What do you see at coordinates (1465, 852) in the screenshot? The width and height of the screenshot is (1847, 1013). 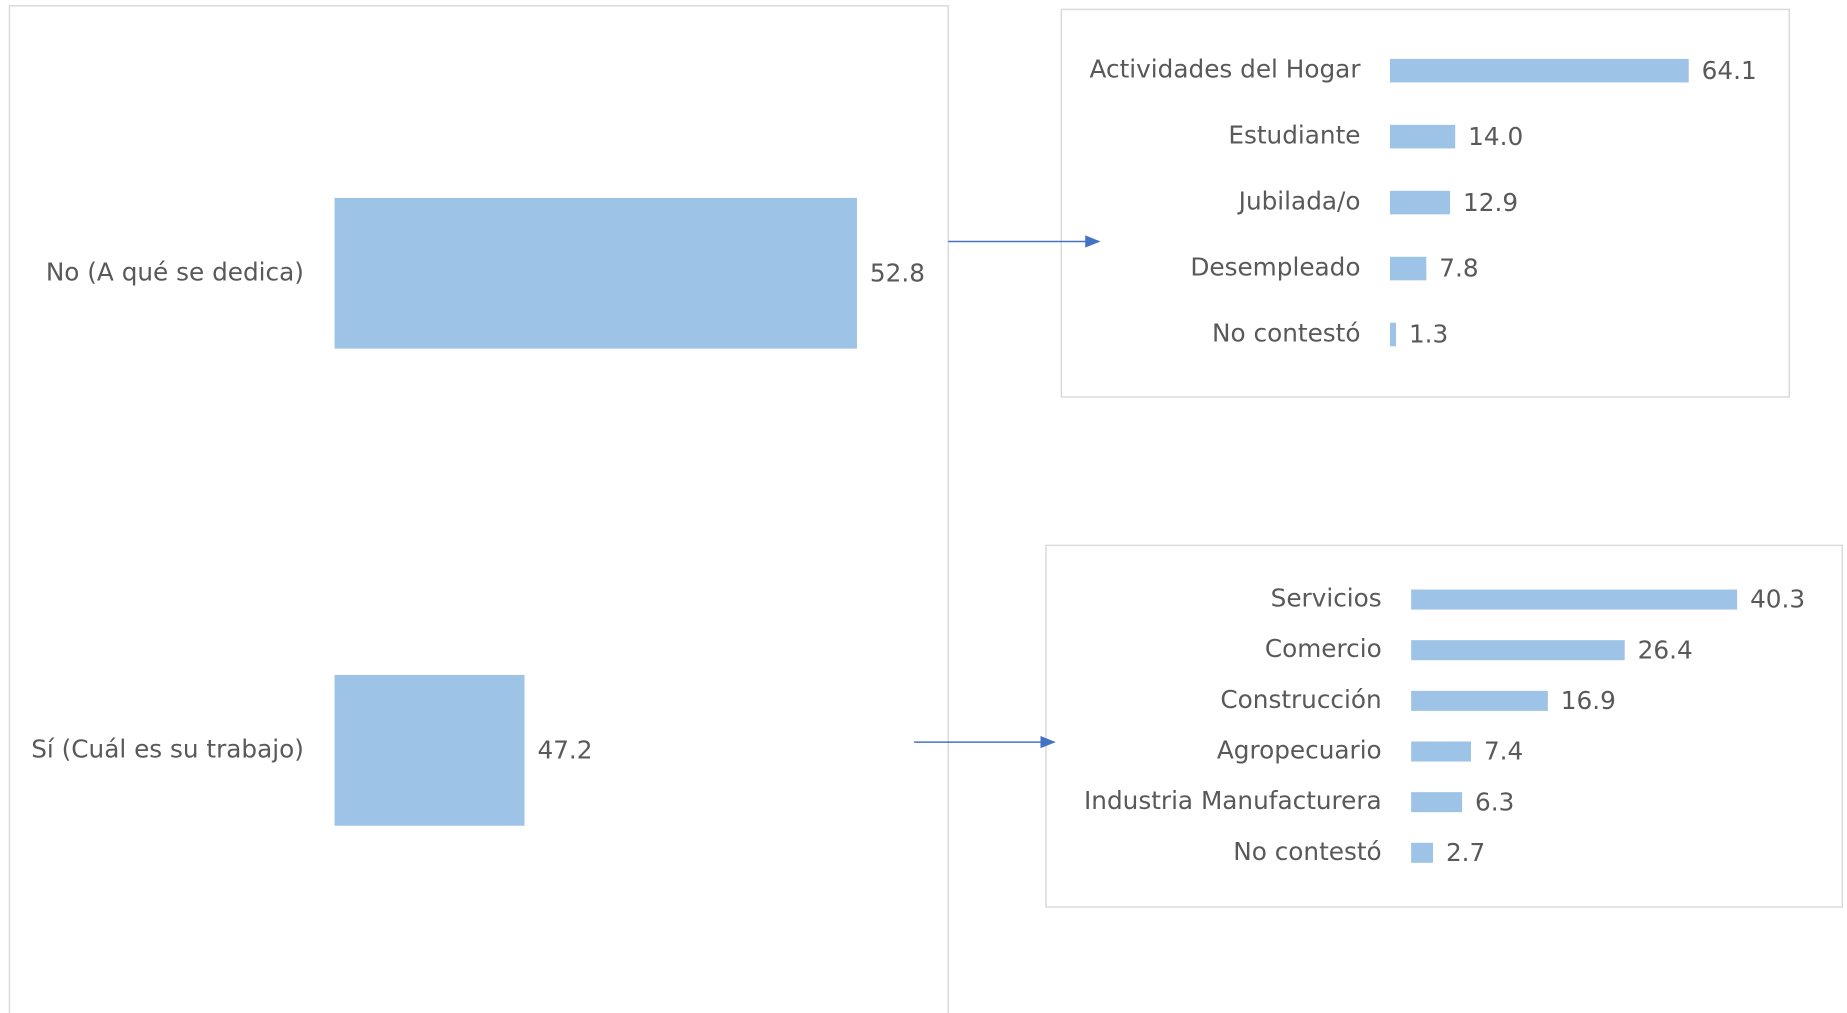 I see `value-label: 2.7` at bounding box center [1465, 852].